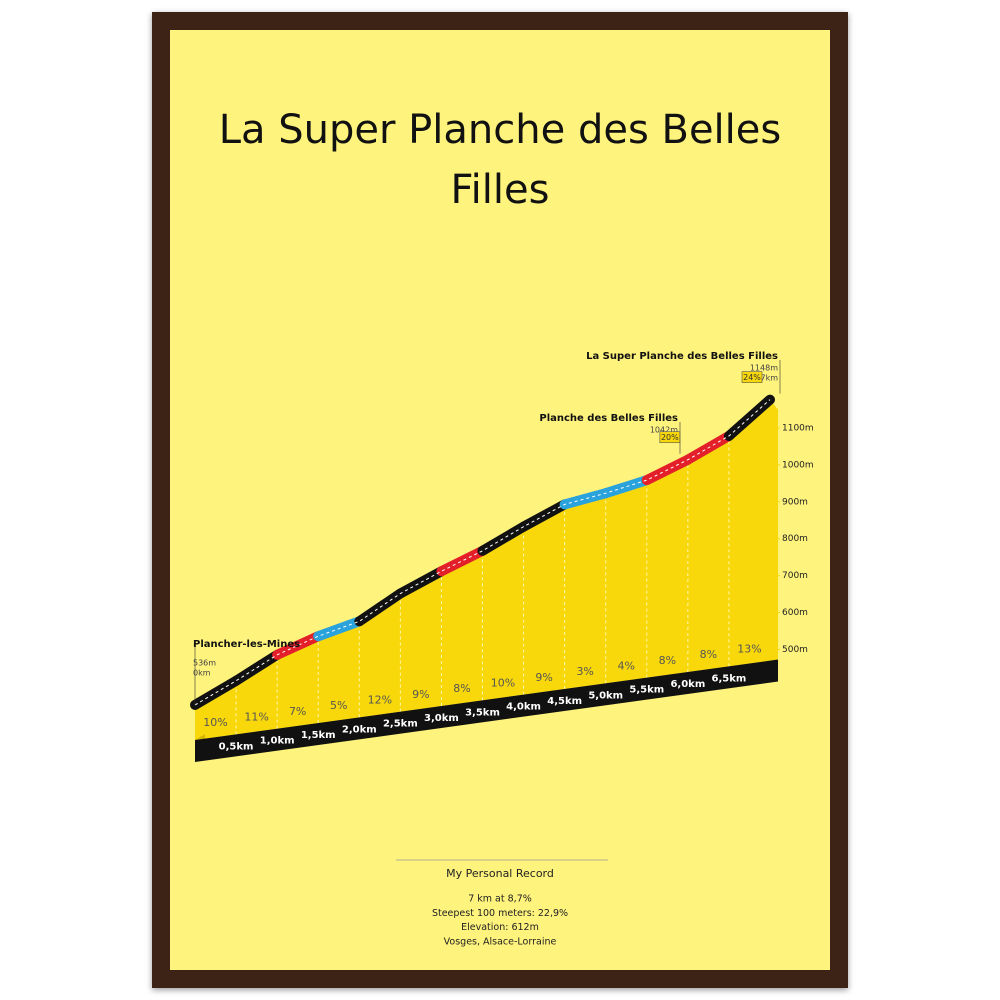  Describe the element at coordinates (400, 724) in the screenshot. I see `x-tick-label: 2,5km` at that location.